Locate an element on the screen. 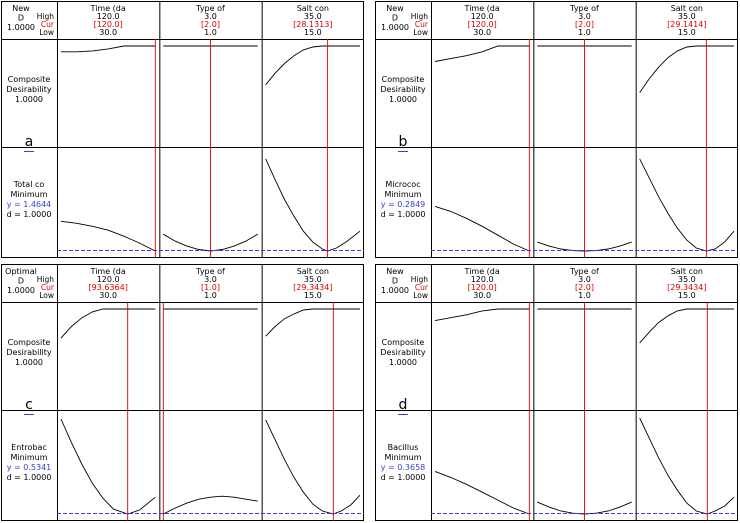  panel-letter: d is located at coordinates (403, 405).